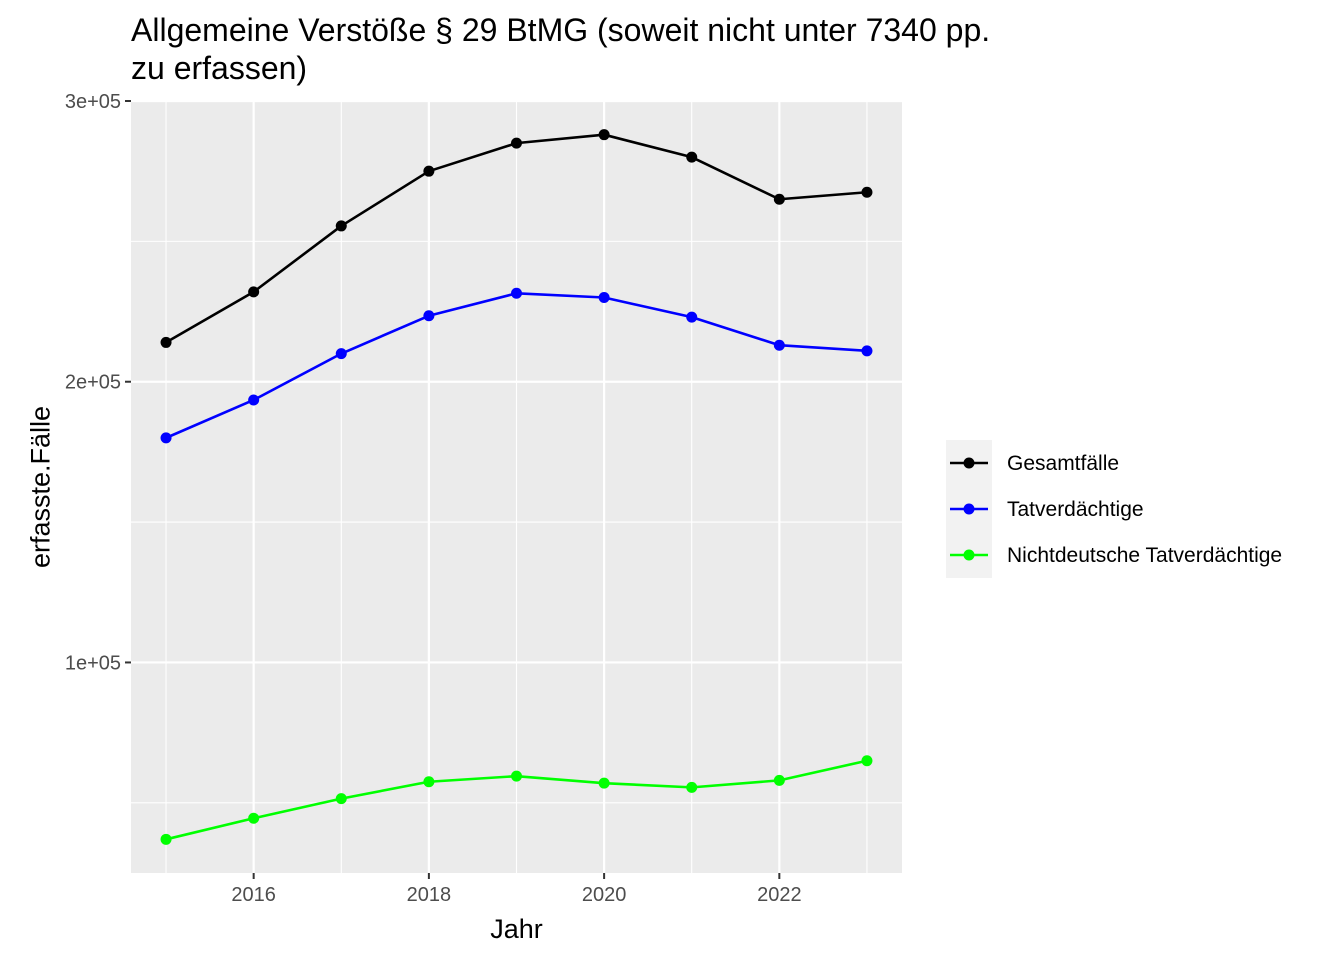 The height and width of the screenshot is (960, 1344). Describe the element at coordinates (1063, 463) in the screenshot. I see `legend-label: Gesamtfälle` at that location.